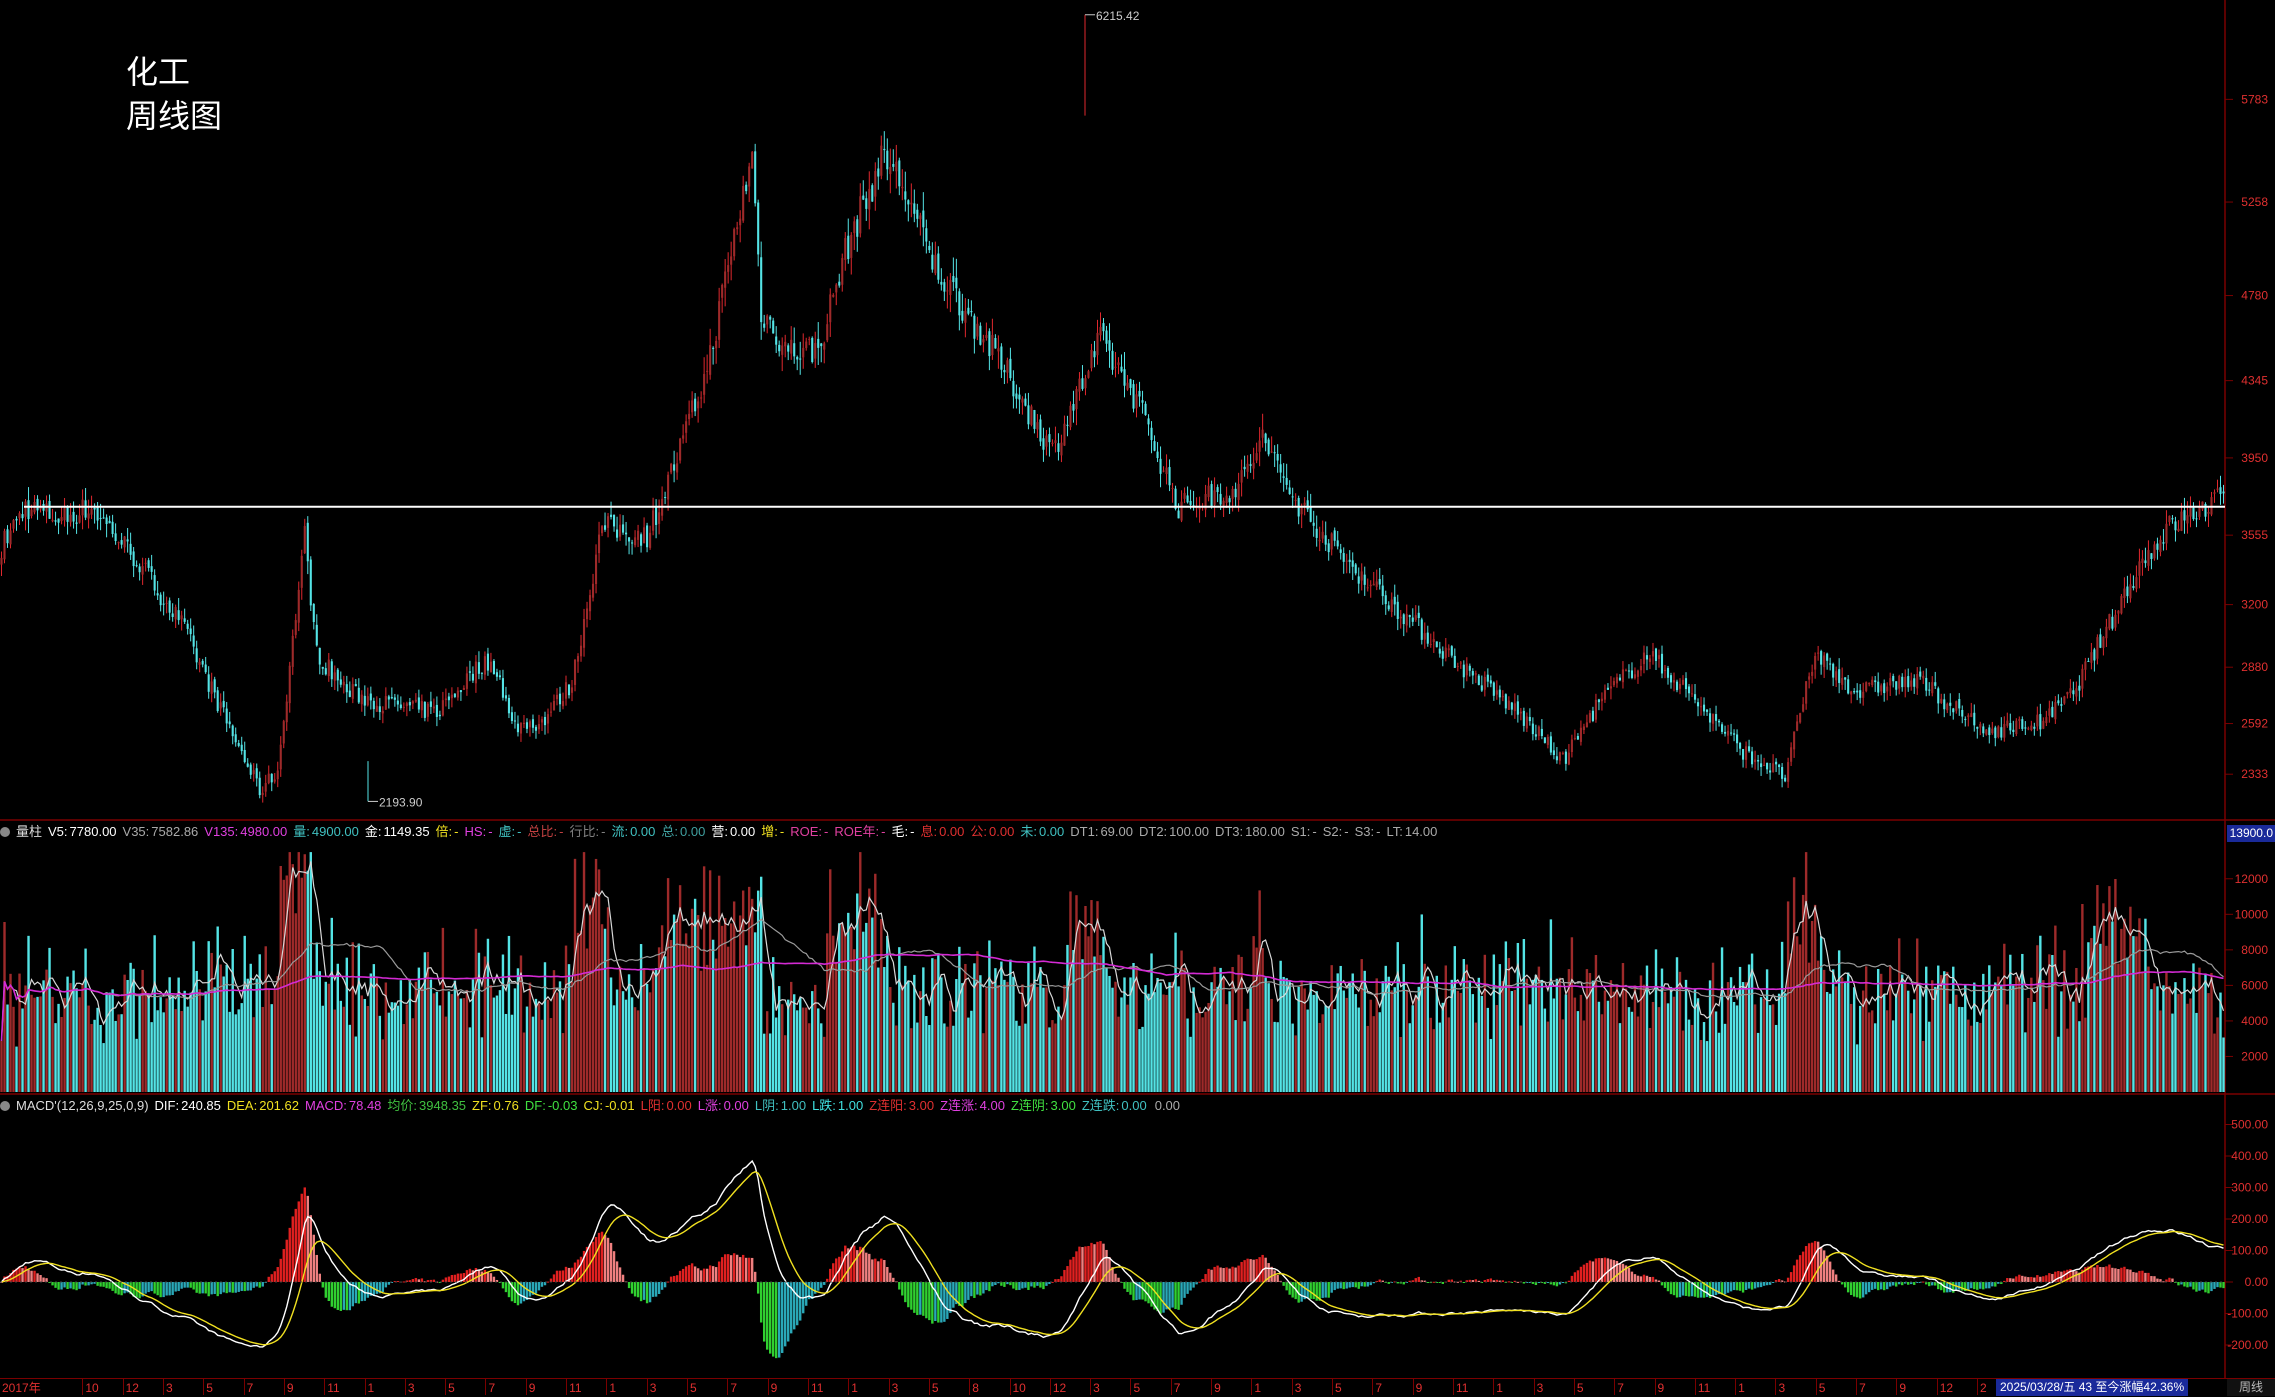 Image resolution: width=2275 pixels, height=1397 pixels. Describe the element at coordinates (679, 1105) in the screenshot. I see `macd_panel-value: 0.00` at that location.